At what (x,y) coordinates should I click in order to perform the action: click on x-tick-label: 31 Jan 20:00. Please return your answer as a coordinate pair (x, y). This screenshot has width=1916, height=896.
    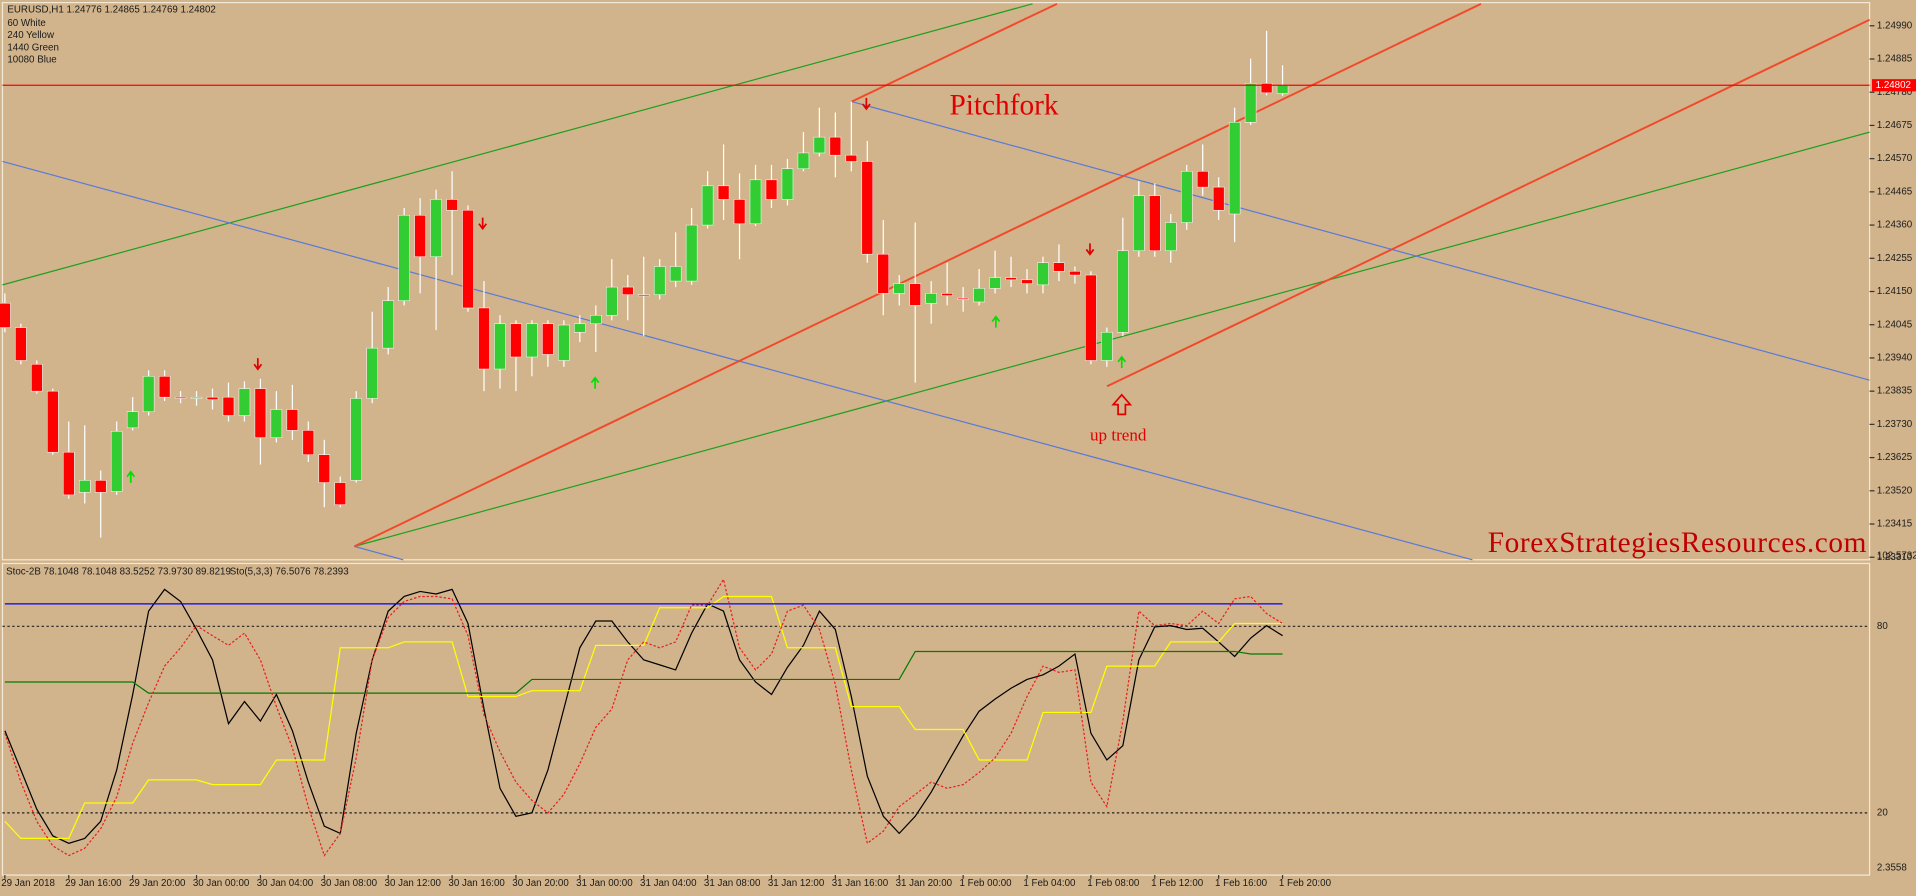
    Looking at the image, I should click on (924, 883).